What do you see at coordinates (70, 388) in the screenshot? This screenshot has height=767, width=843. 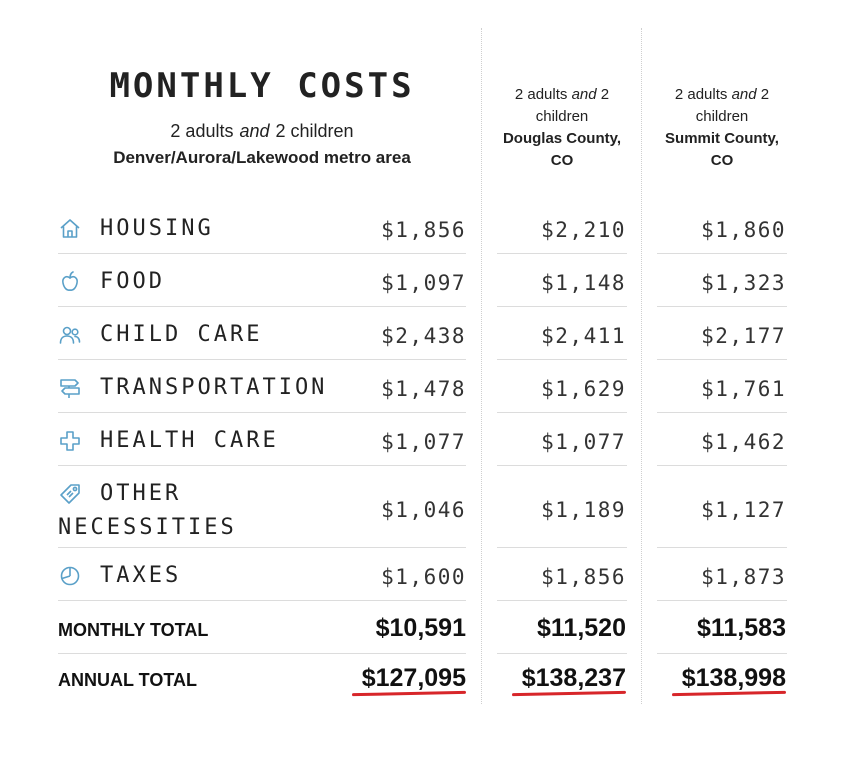 I see `signpost-icon` at bounding box center [70, 388].